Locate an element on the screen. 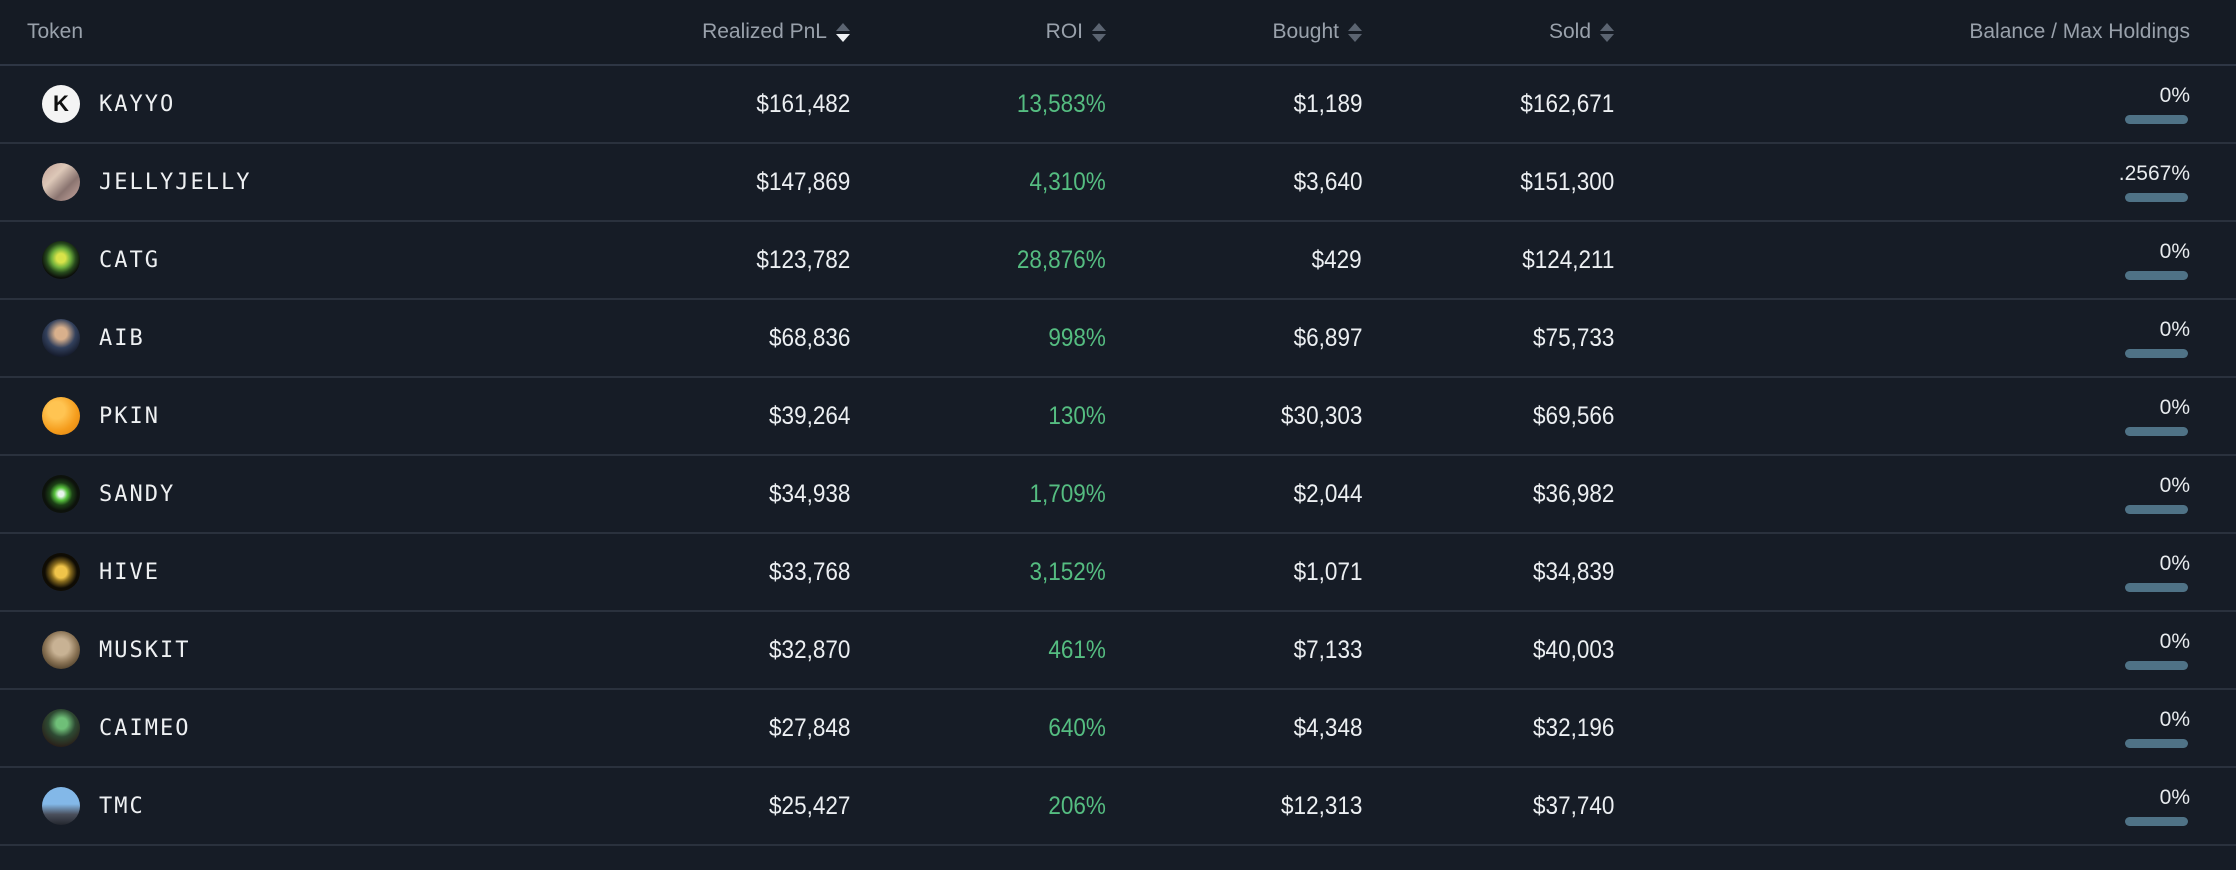 This screenshot has height=870, width=2236. kayyo-token-icon: K is located at coordinates (61, 104).